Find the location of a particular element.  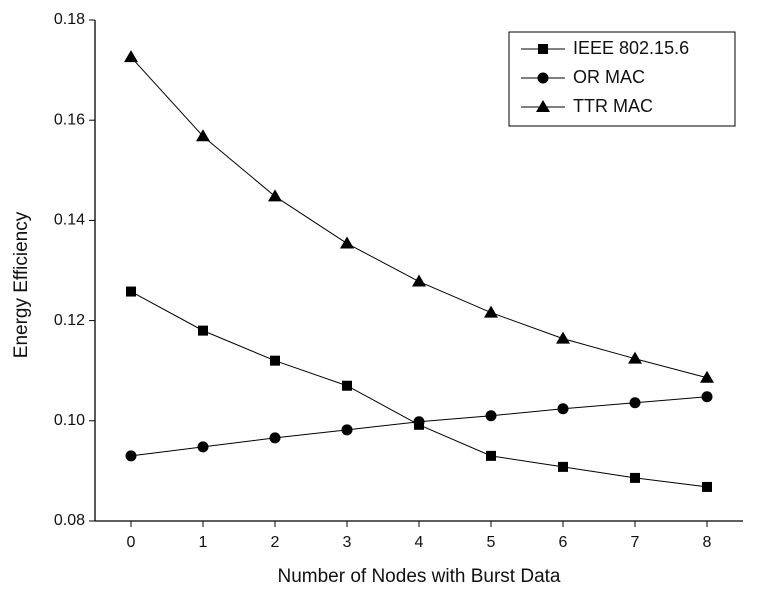

y-tick-label: 0.10 is located at coordinates (69, 420).